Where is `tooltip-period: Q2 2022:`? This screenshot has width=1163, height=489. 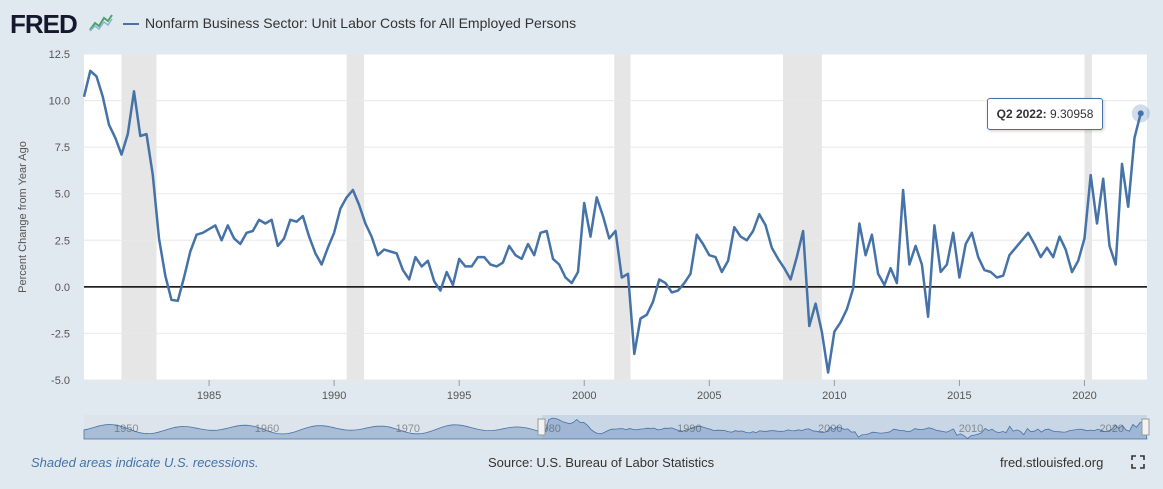
tooltip-period: Q2 2022: is located at coordinates (1021, 114).